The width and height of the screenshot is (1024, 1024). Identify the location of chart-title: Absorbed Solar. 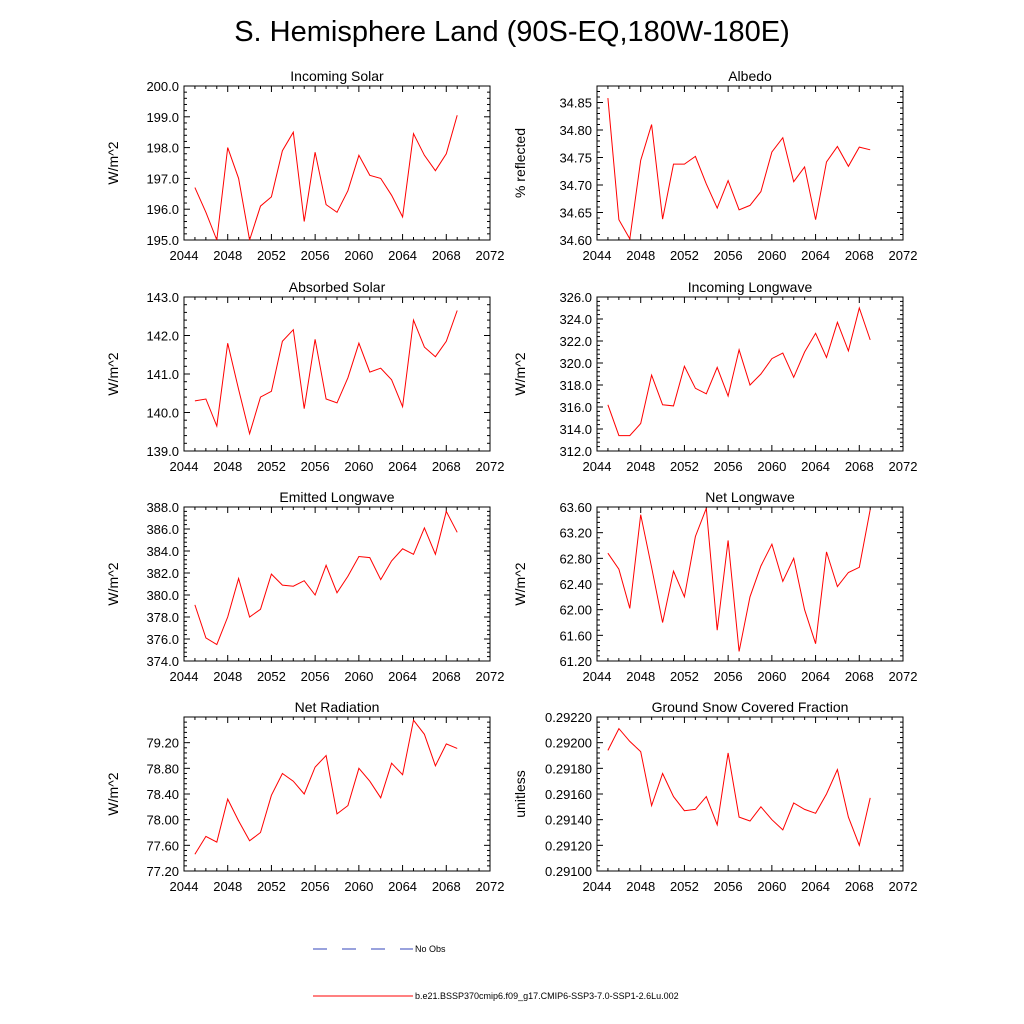
(337, 287).